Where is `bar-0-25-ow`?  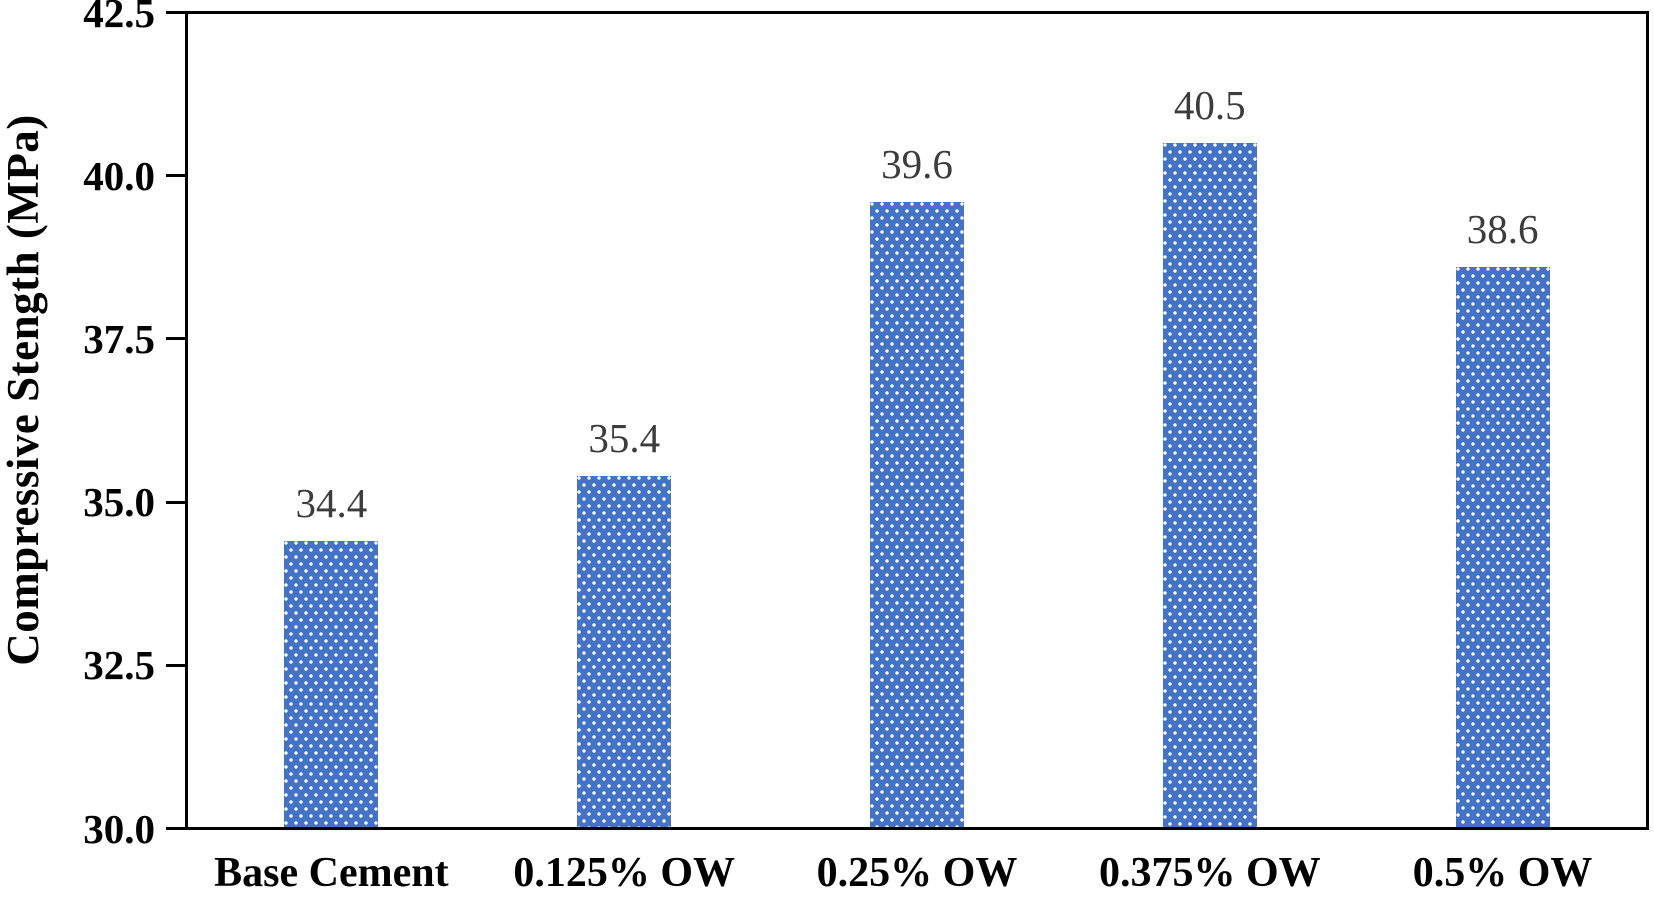
bar-0-25-ow is located at coordinates (917, 514).